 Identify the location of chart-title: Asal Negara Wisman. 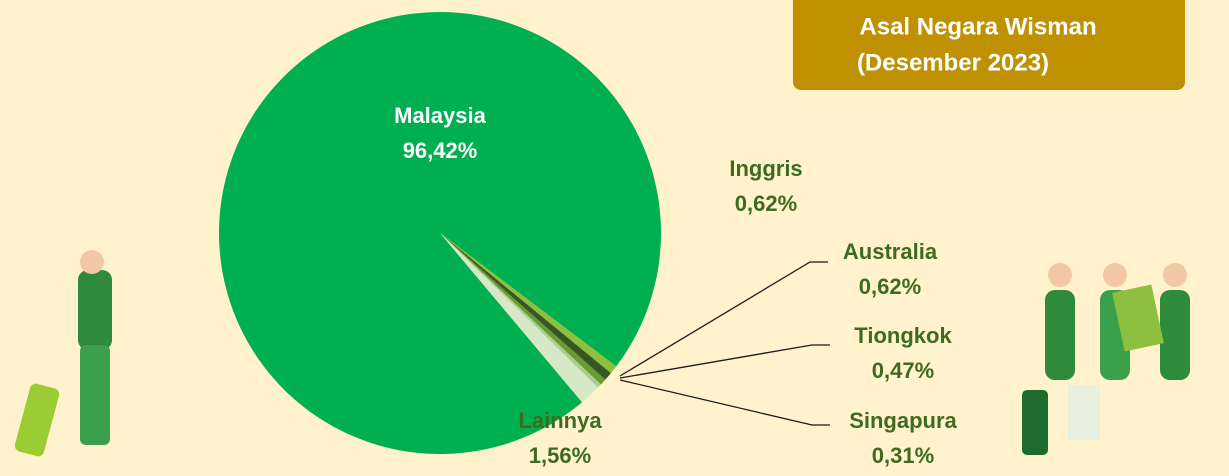
(977, 26).